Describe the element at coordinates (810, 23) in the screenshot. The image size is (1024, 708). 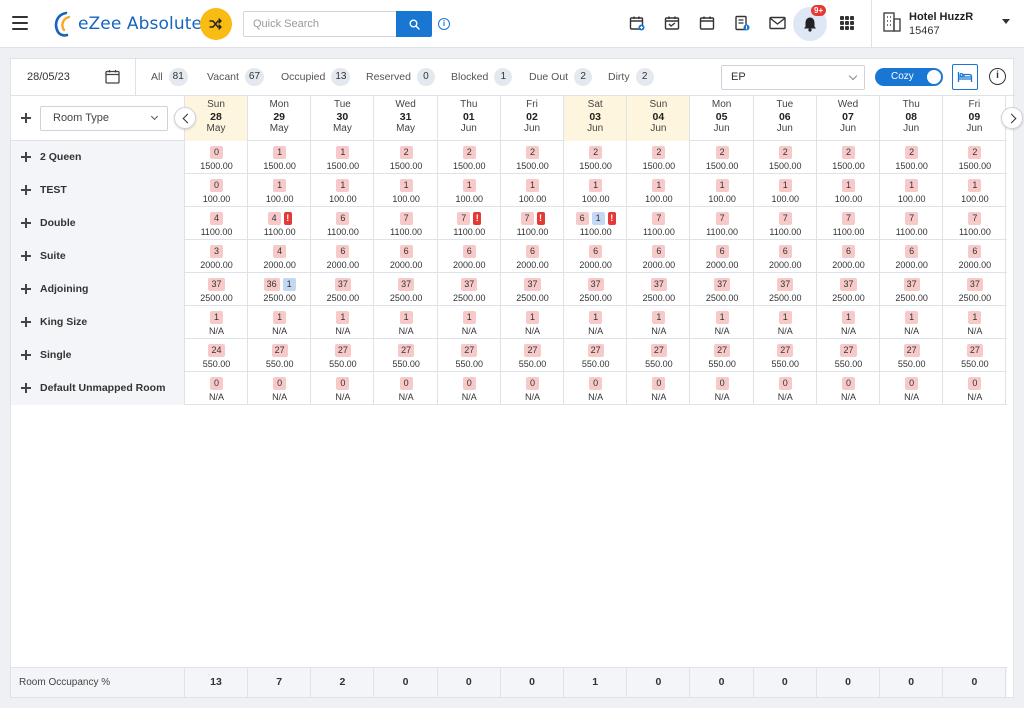
I see `notifications-button: 9+` at that location.